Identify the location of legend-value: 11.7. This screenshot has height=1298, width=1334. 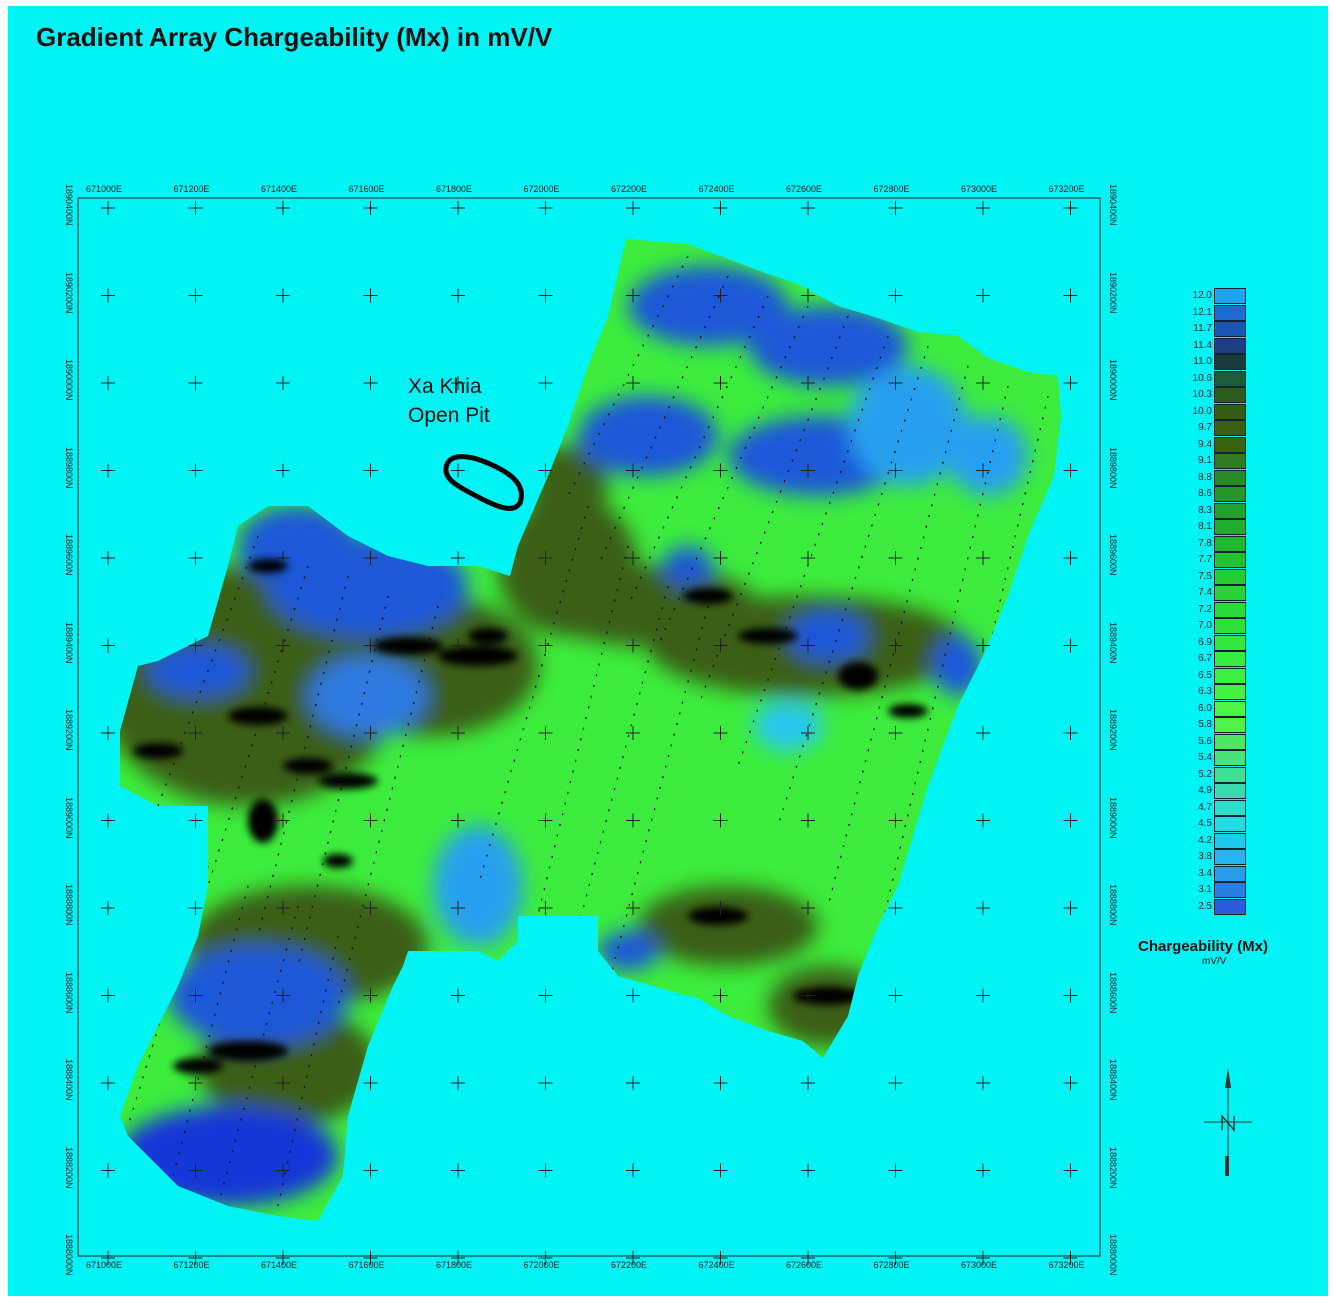
(1202, 328).